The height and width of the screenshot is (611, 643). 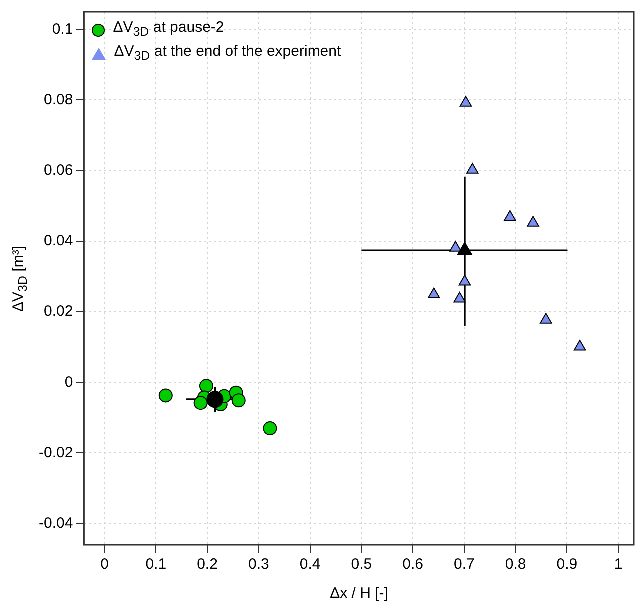 I want to click on x-tick-label: 0.2, so click(x=207, y=565).